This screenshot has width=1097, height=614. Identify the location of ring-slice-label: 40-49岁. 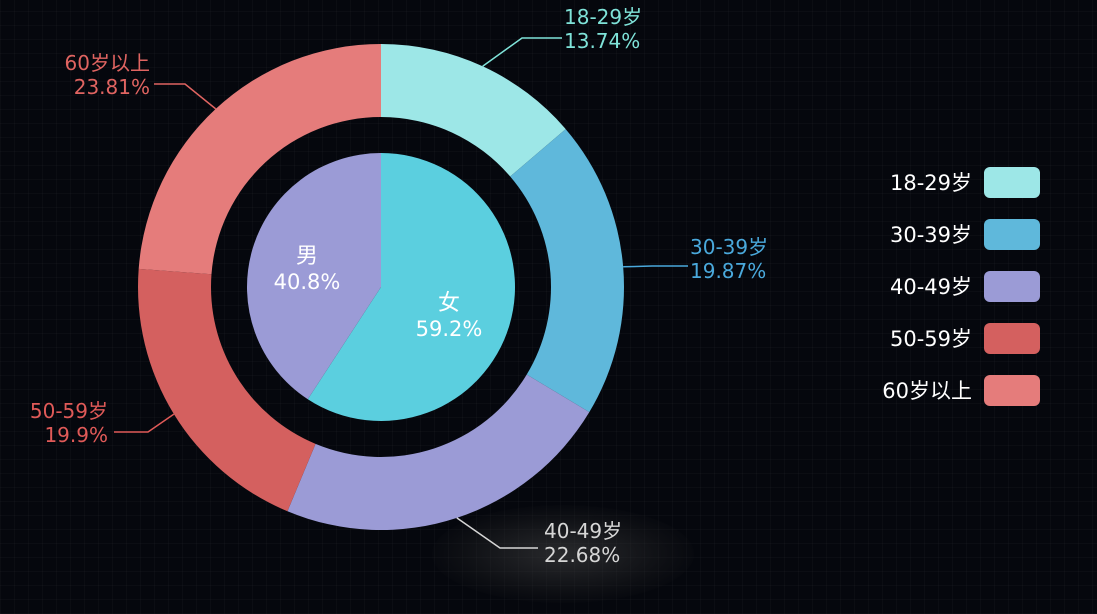
(583, 531).